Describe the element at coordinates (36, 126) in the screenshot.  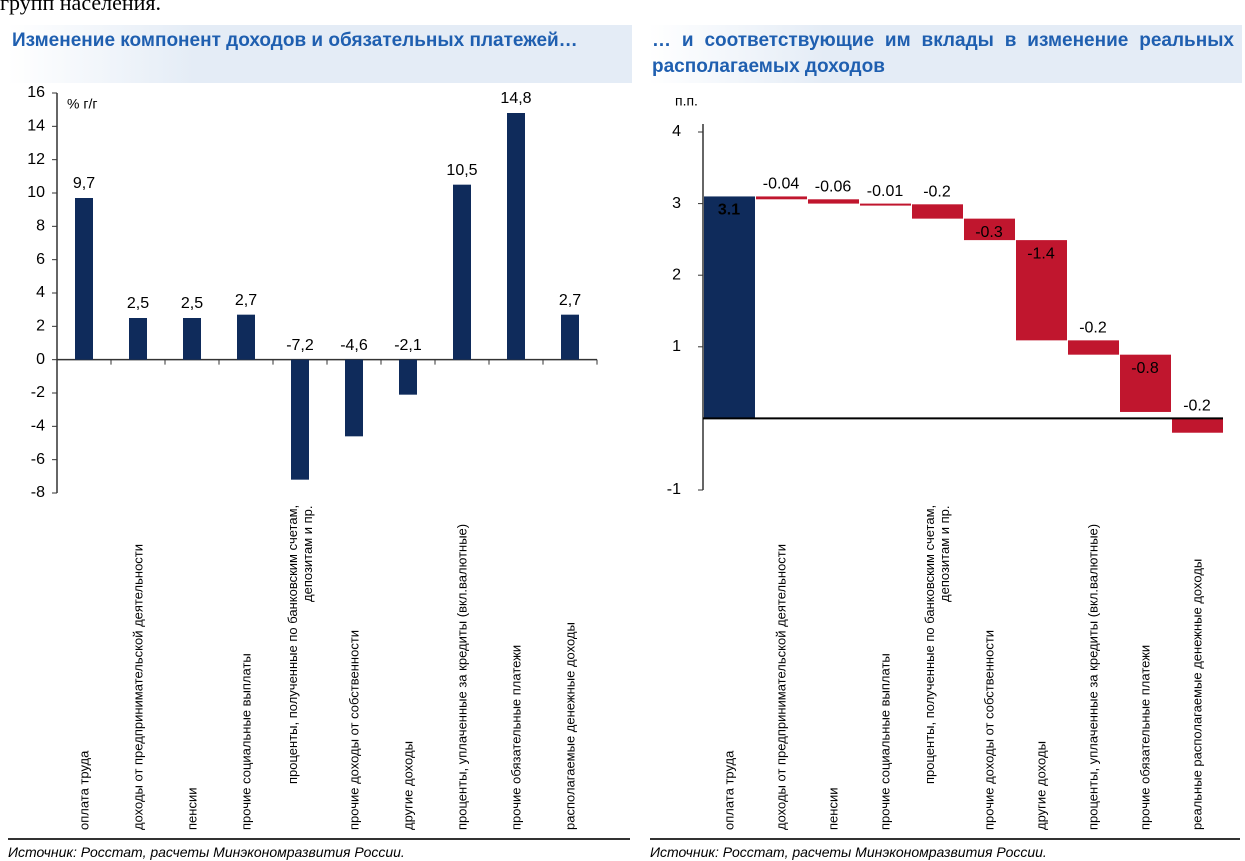
I see `y-tick-label: 14` at that location.